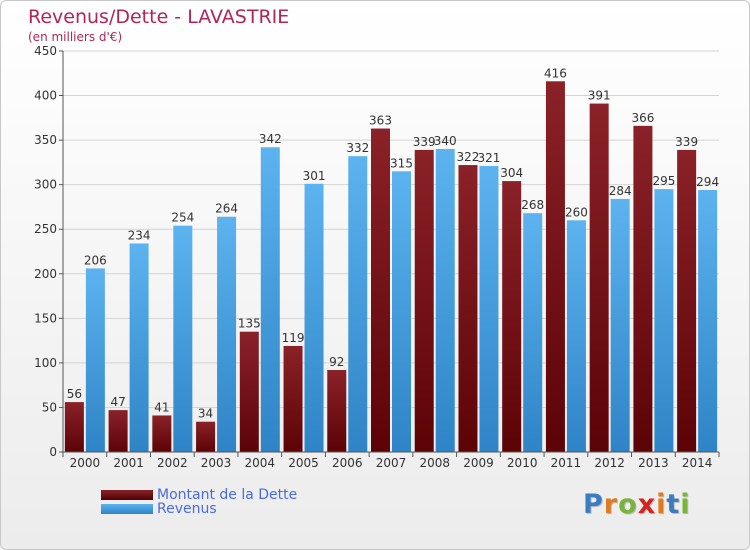 The width and height of the screenshot is (750, 550). What do you see at coordinates (216, 463) in the screenshot?
I see `x-tick-label: 2003` at bounding box center [216, 463].